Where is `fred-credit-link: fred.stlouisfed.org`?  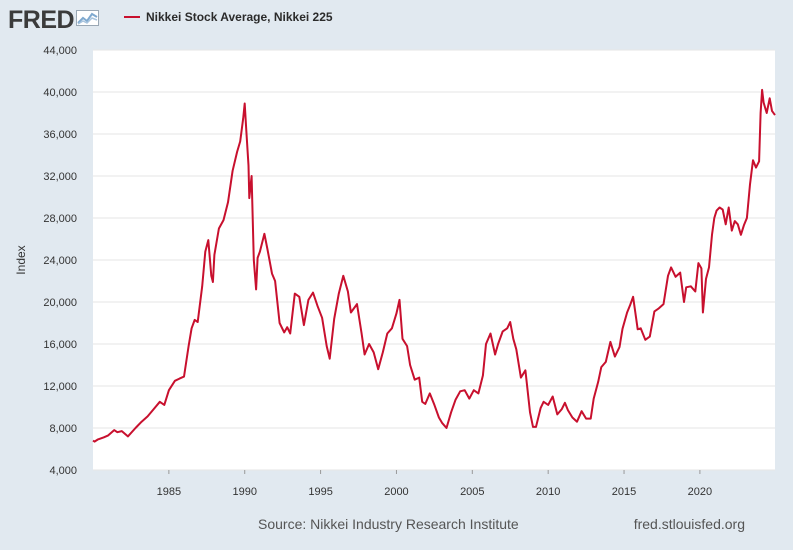 fred-credit-link: fred.stlouisfed.org is located at coordinates (689, 524).